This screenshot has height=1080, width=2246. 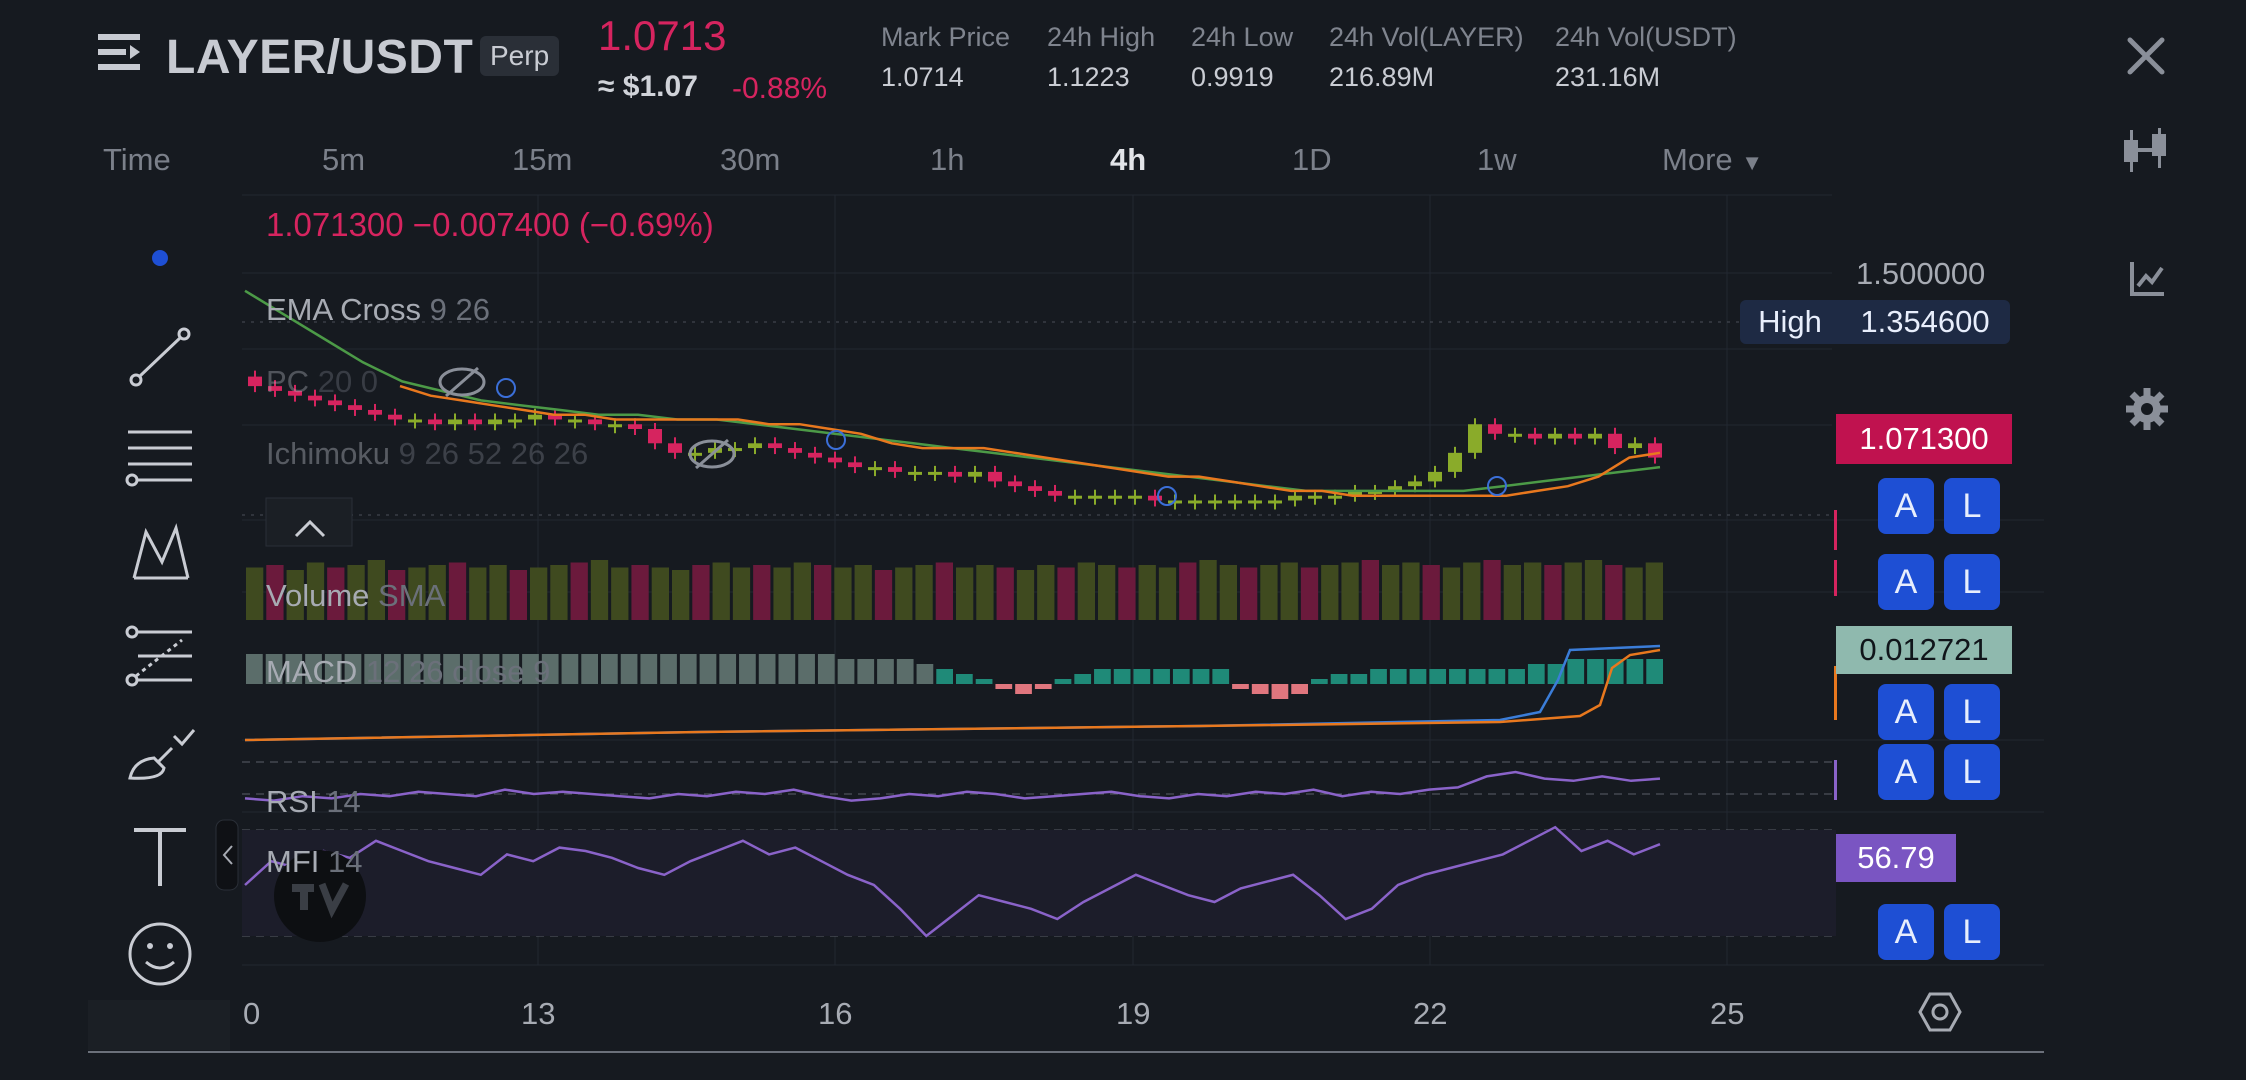 What do you see at coordinates (542, 159) in the screenshot?
I see `timeframe-15m: 15m` at bounding box center [542, 159].